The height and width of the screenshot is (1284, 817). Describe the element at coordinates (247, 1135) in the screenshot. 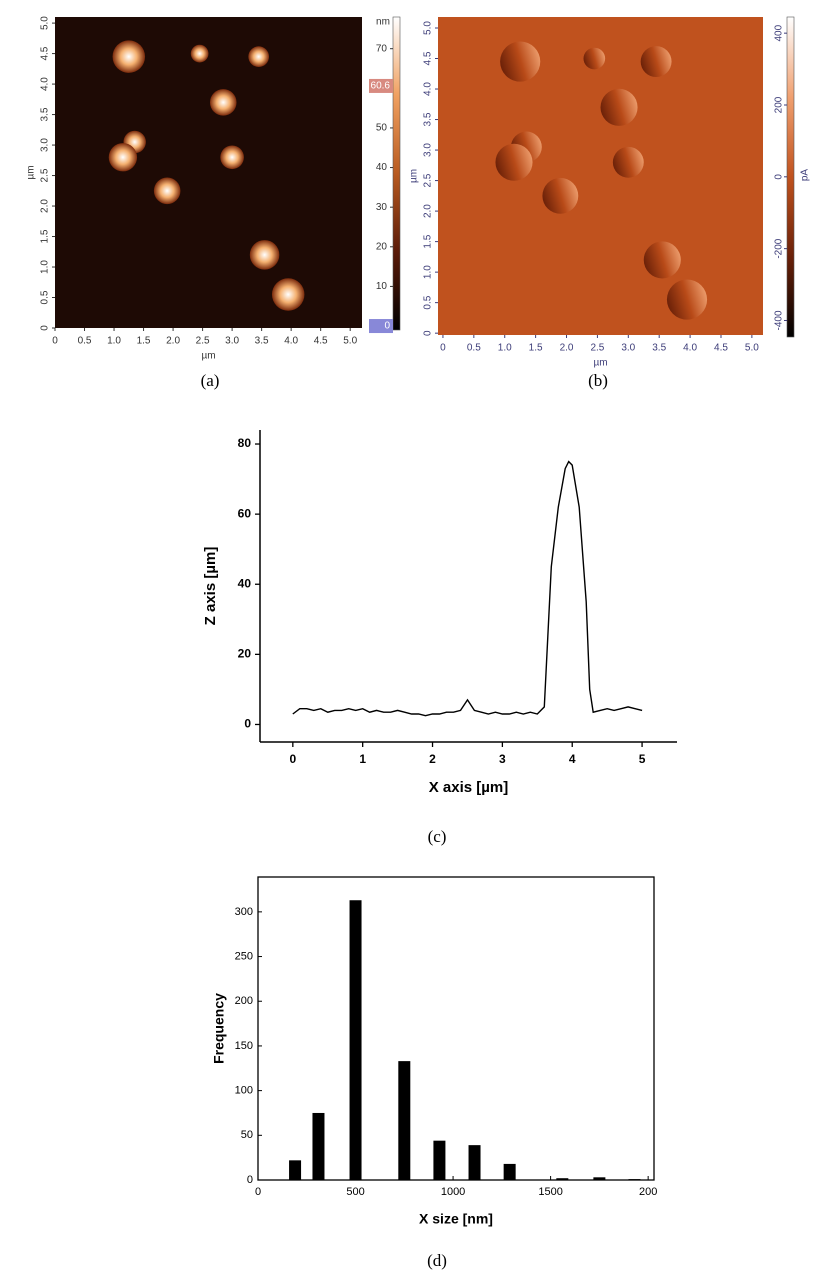

I see `y-tick-label: 50` at that location.